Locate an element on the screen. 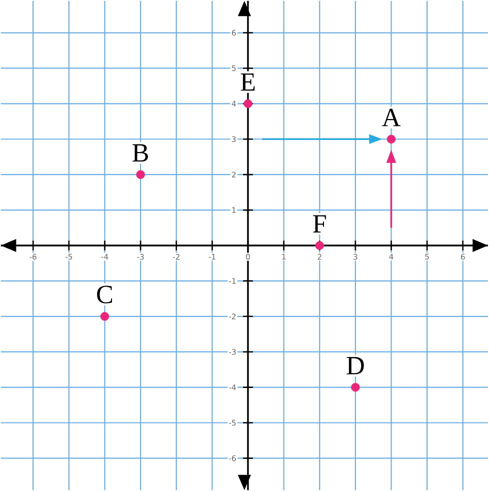 Image resolution: width=489 pixels, height=491 pixels. annotation: A is located at coordinates (391, 117).